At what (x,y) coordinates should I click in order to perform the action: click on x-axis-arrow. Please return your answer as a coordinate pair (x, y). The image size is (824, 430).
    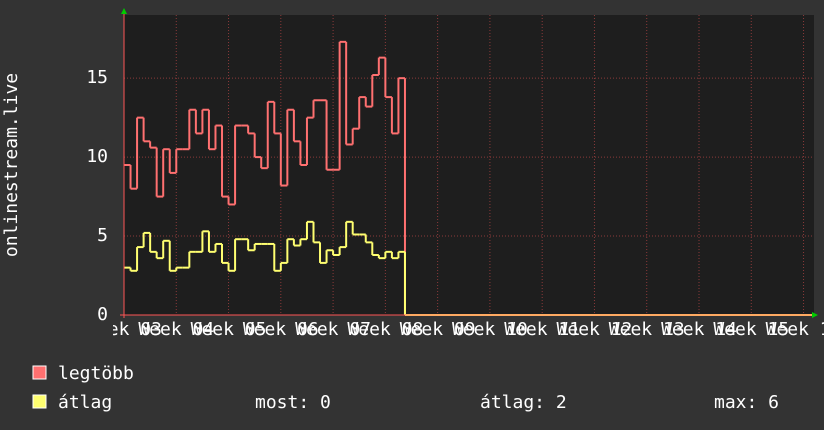
    Looking at the image, I should click on (815, 315).